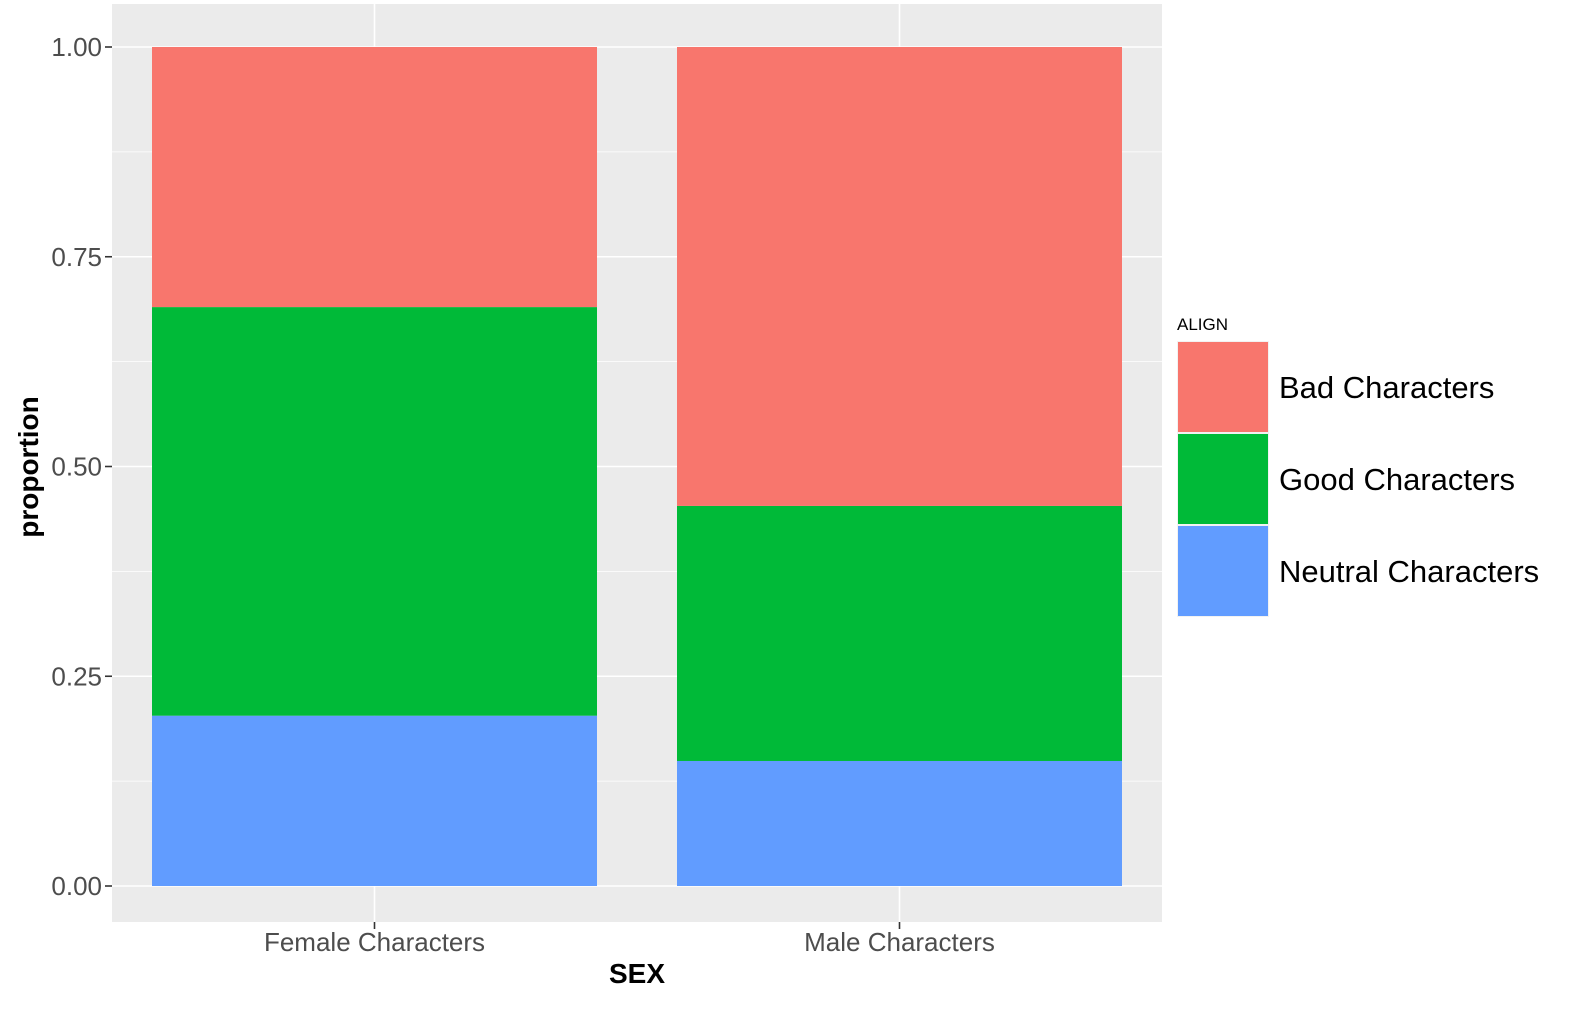 This screenshot has height=1013, width=1593. I want to click on y-tick-label: 0.50, so click(76, 467).